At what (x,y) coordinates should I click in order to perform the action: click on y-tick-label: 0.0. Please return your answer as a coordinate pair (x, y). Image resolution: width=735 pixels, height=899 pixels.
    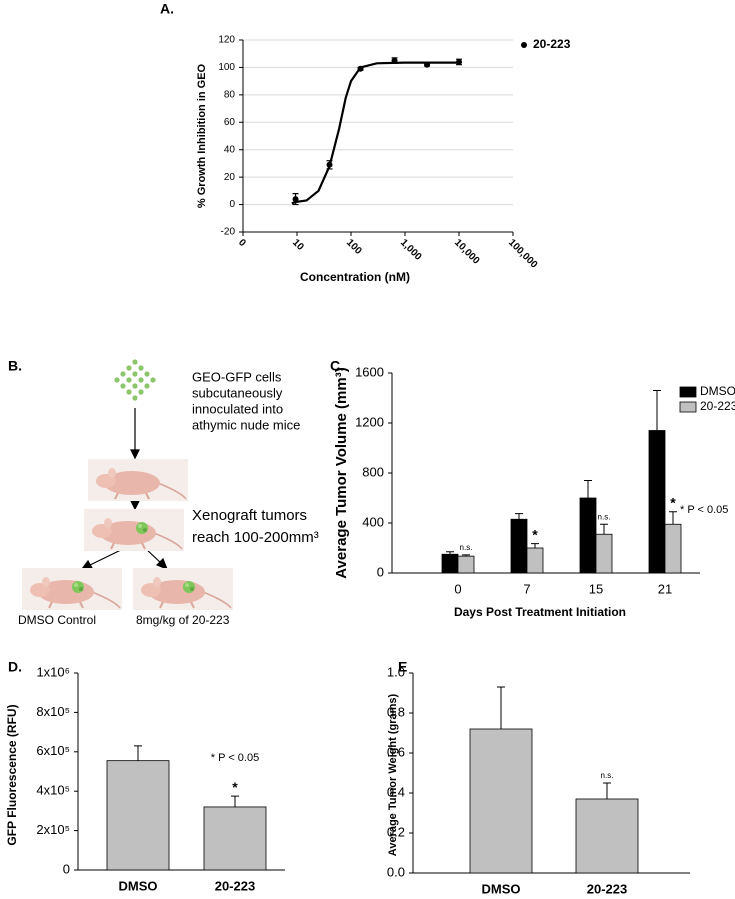
    Looking at the image, I should click on (396, 871).